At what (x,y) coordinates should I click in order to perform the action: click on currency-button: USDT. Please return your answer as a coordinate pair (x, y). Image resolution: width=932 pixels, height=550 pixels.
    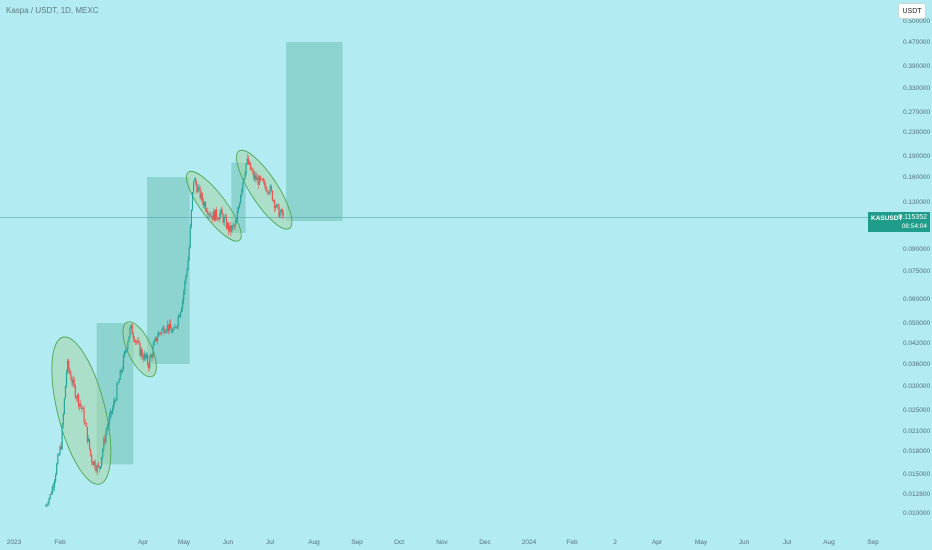
    Looking at the image, I should click on (912, 11).